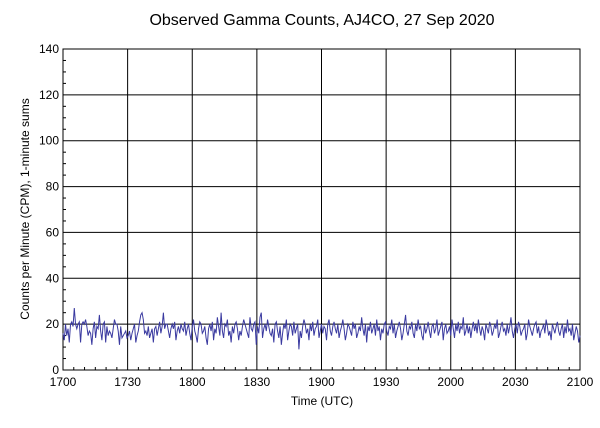 This screenshot has height=428, width=600. Describe the element at coordinates (25, 208) in the screenshot. I see `y-axis-label: Counts per Minute (CPM), 1-minute sums` at that location.